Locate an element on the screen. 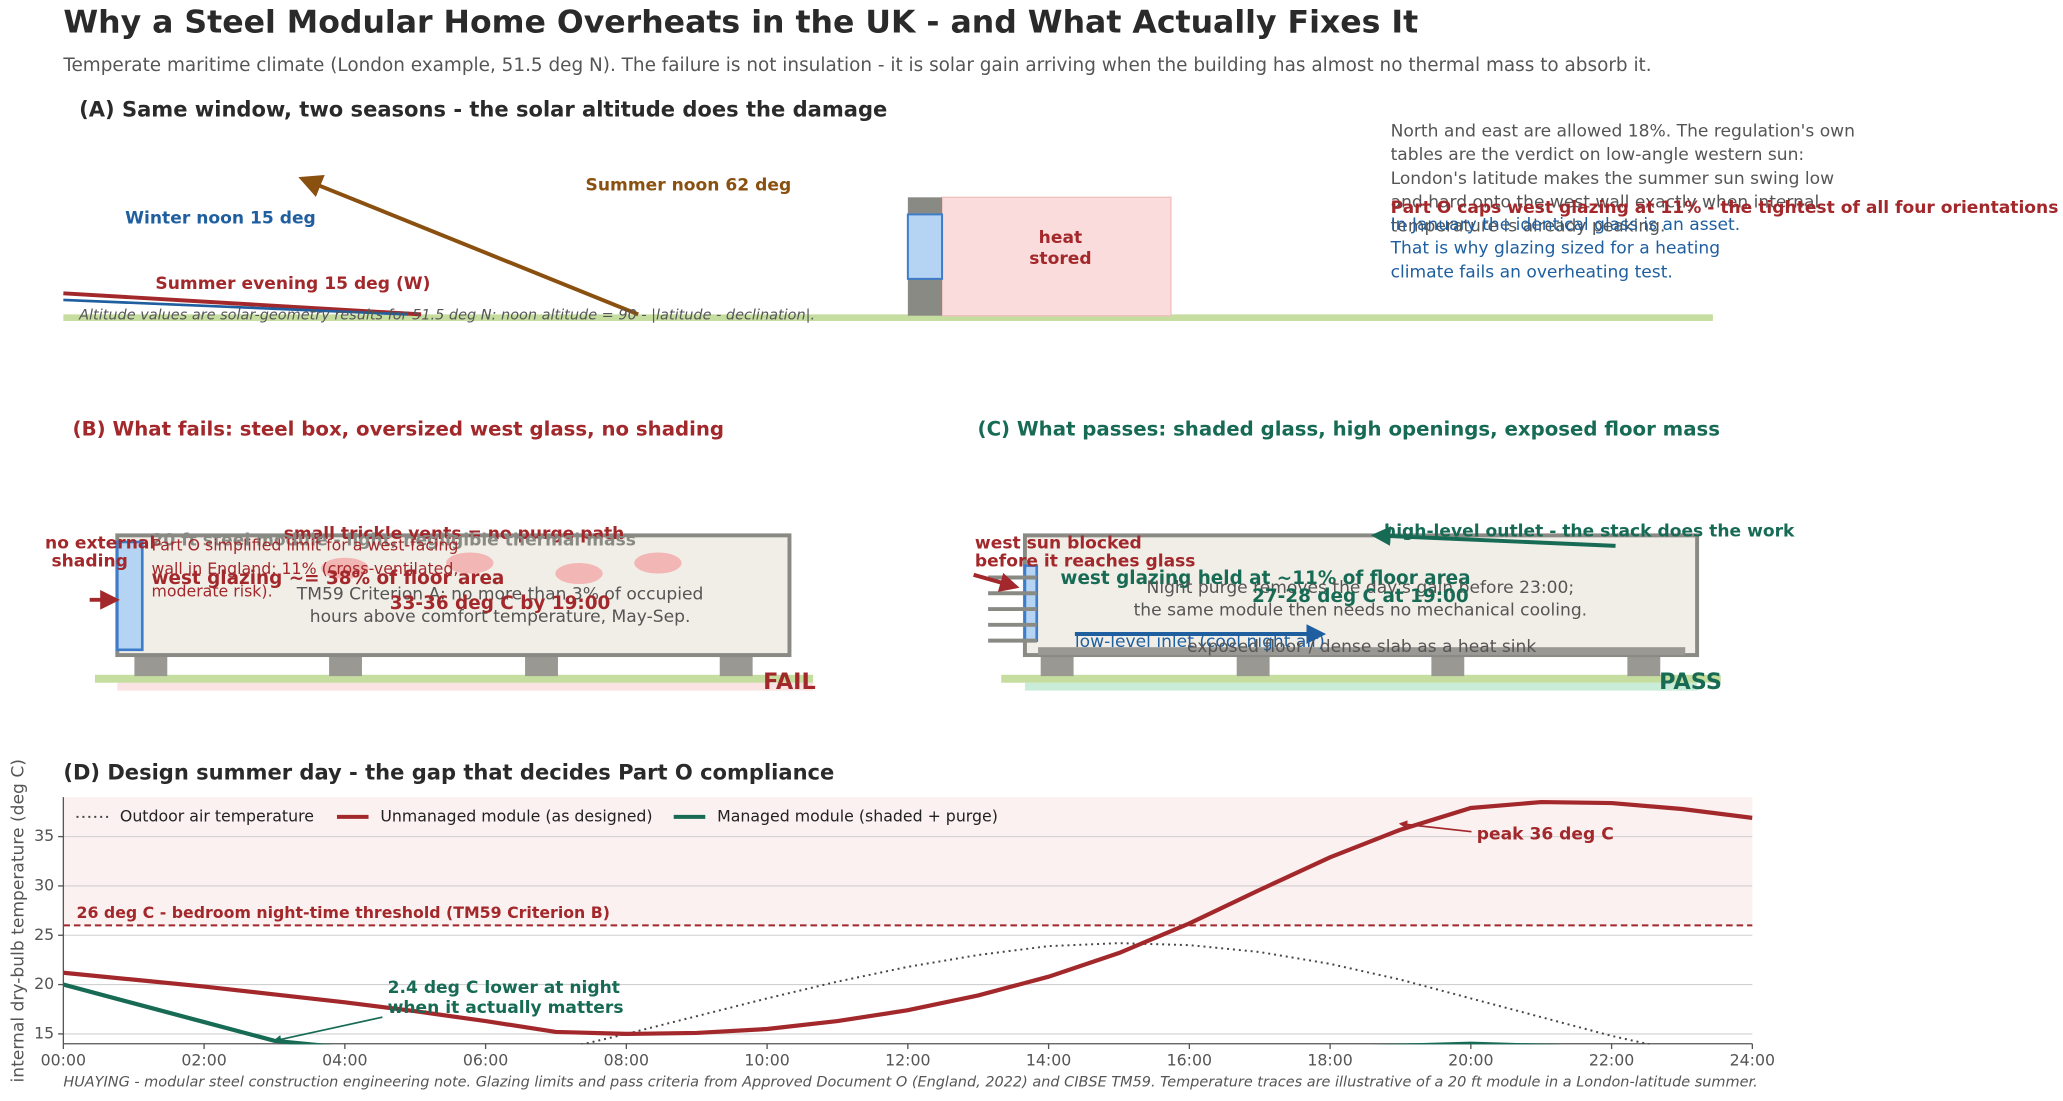 The image size is (2063, 1101). x-tick-label: 18:00 is located at coordinates (1329, 1059).